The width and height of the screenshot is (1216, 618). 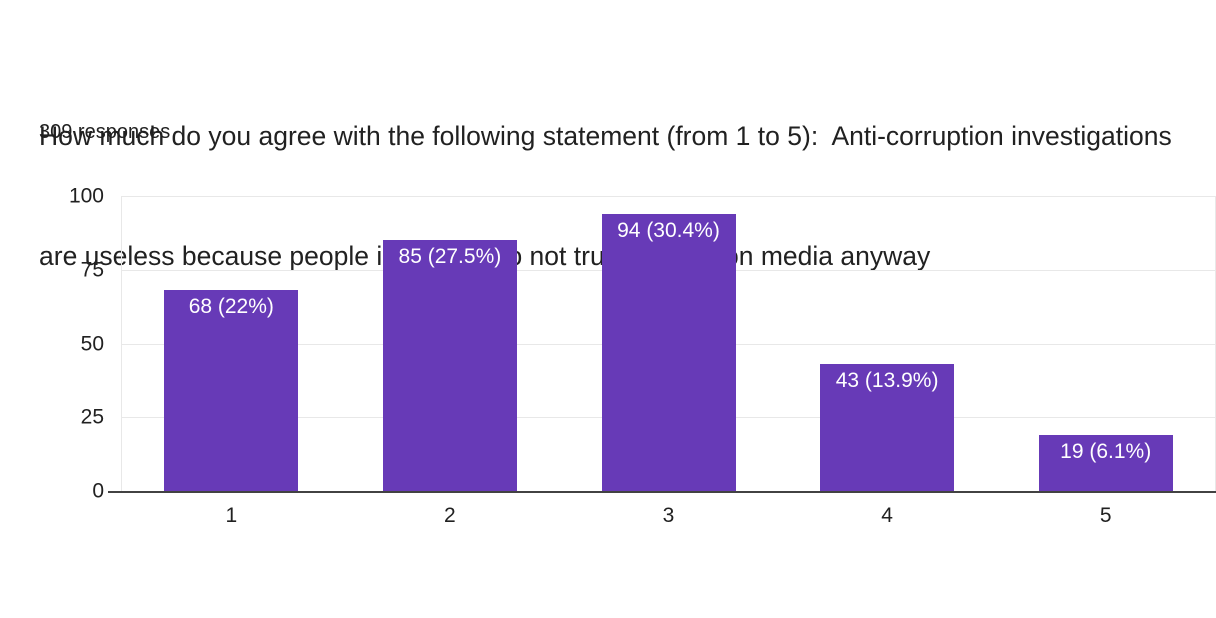 What do you see at coordinates (231, 307) in the screenshot?
I see `bar-value-label: 68 (22%)` at bounding box center [231, 307].